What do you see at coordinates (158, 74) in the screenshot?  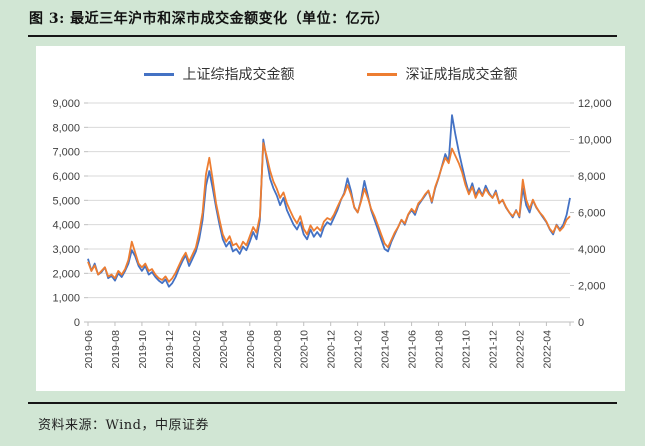 I see `shanghai-line-swatch-icon` at bounding box center [158, 74].